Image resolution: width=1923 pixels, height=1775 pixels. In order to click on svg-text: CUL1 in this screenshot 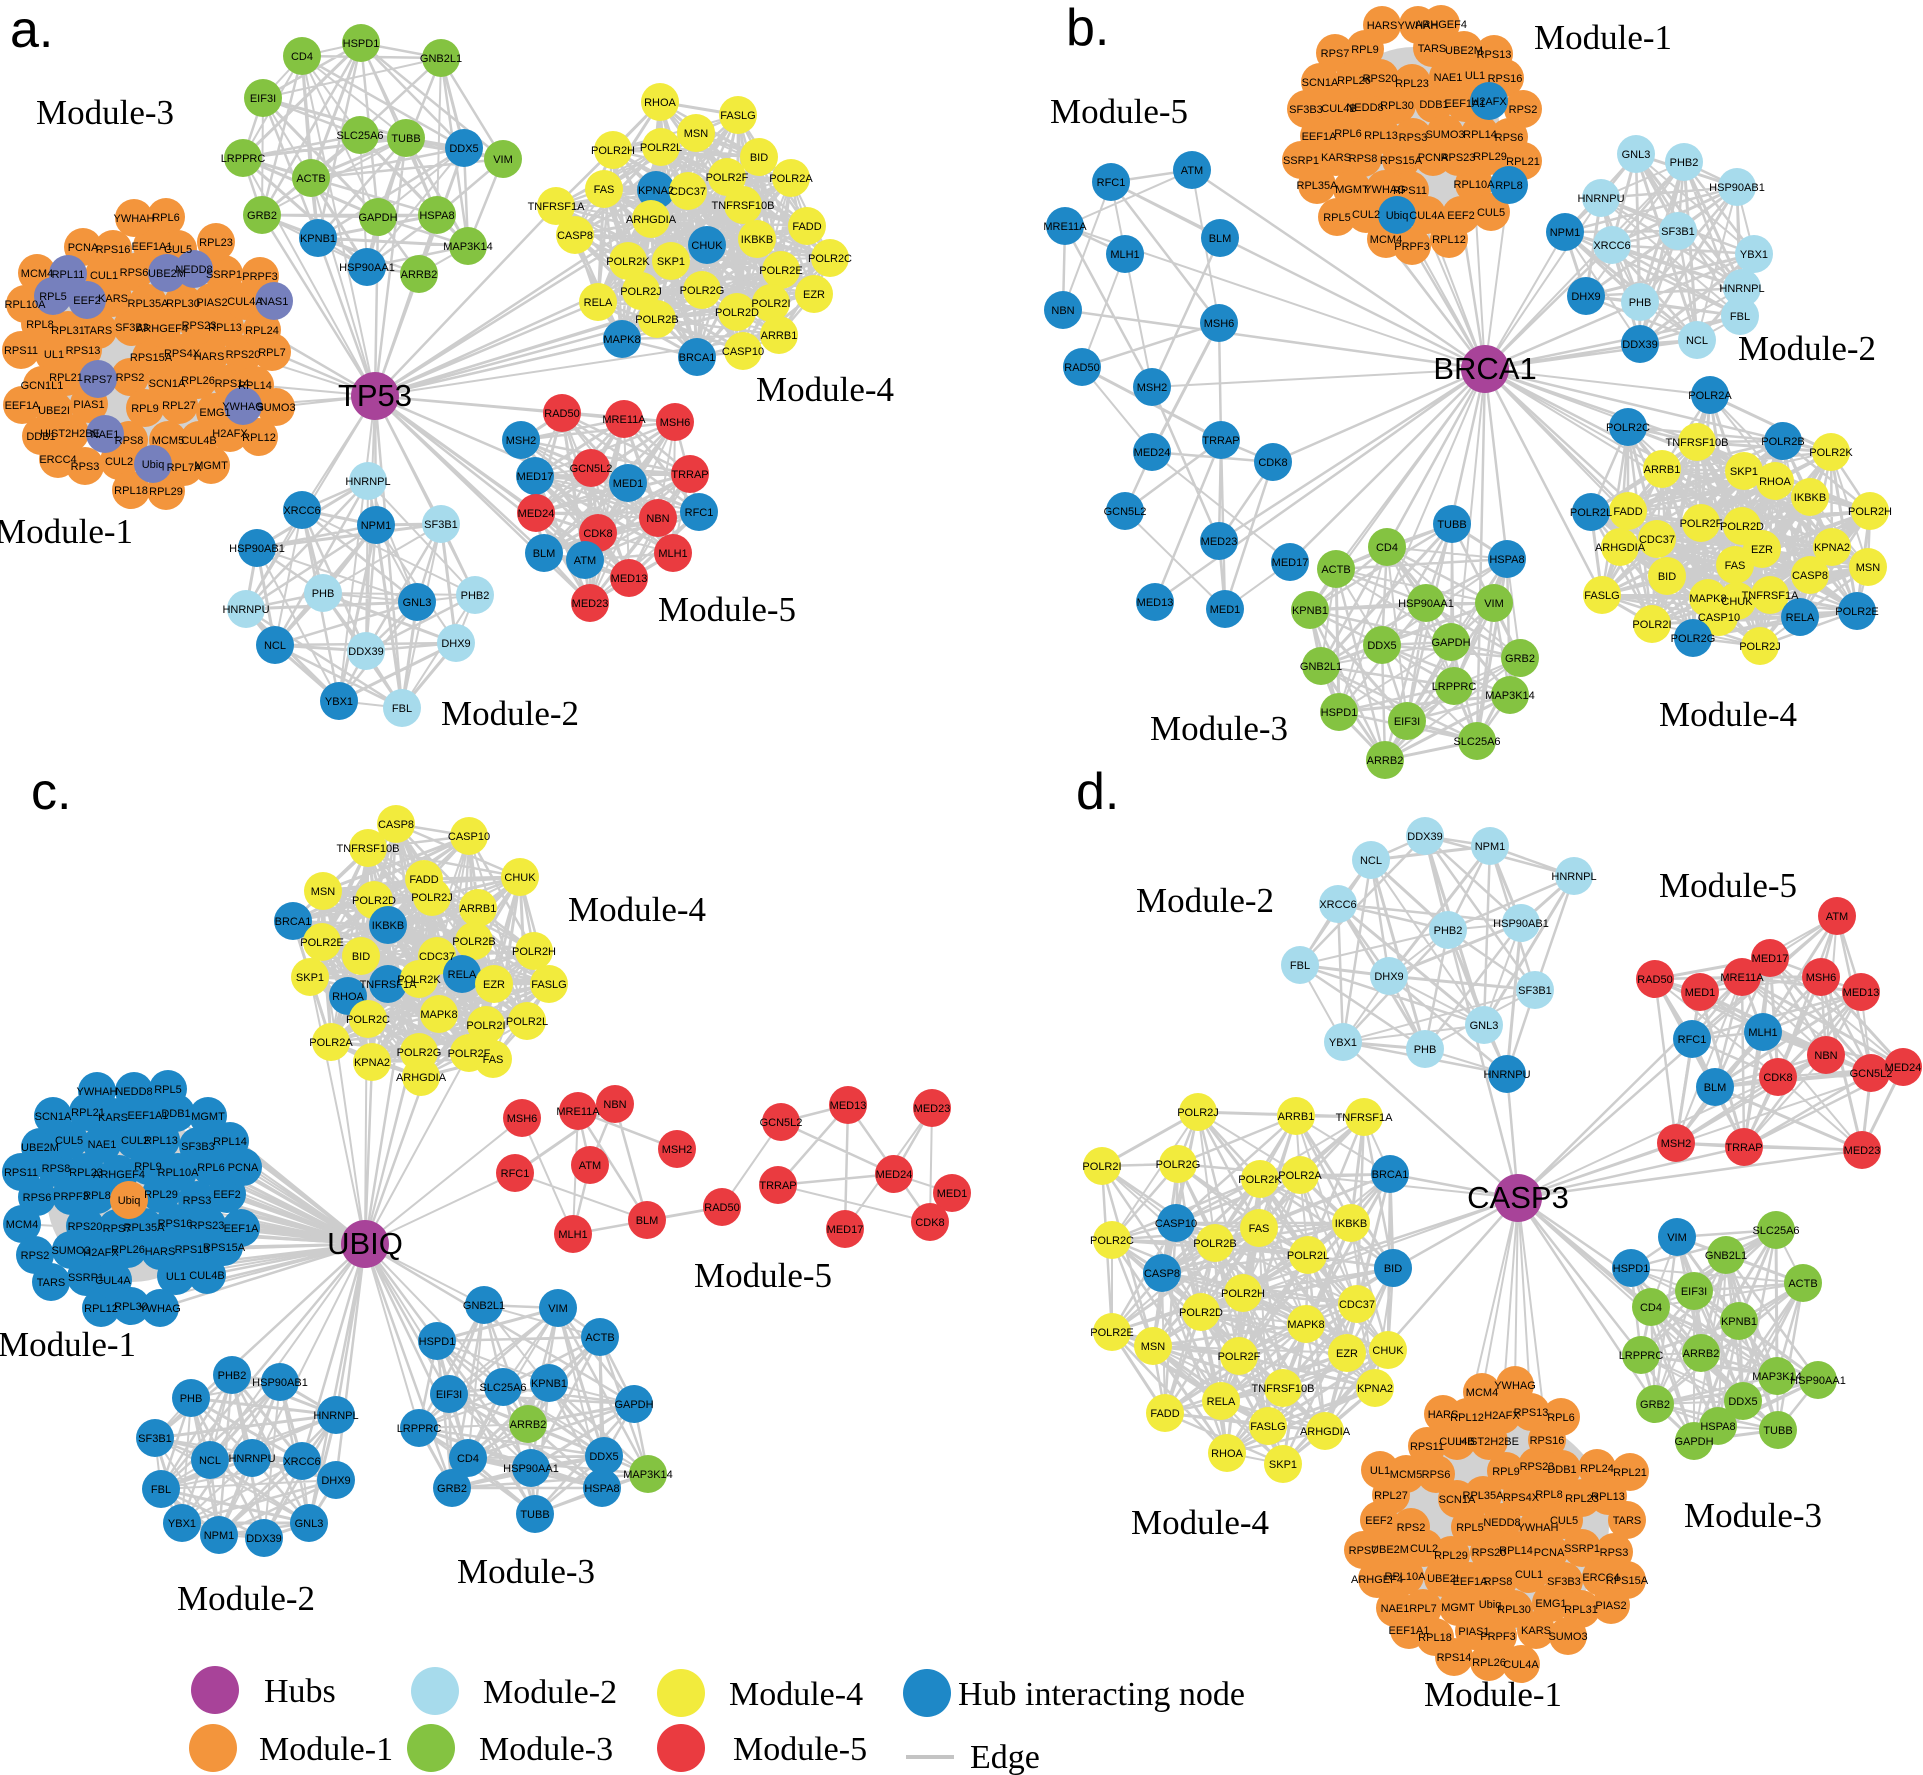, I will do `click(104, 276)`.